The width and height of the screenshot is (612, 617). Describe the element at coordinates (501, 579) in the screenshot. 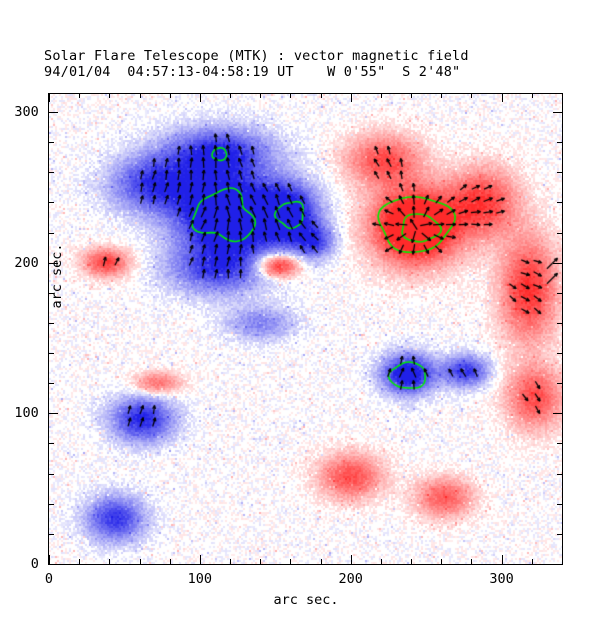

I see `x-tick-label: 300` at that location.